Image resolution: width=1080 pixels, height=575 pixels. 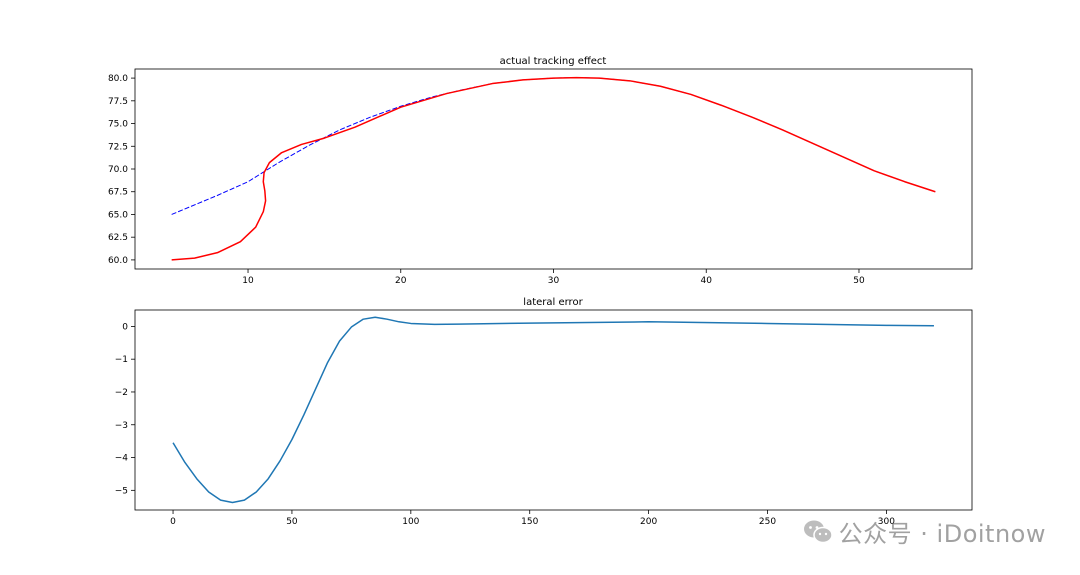 I want to click on x-tick-label: 250, so click(x=767, y=522).